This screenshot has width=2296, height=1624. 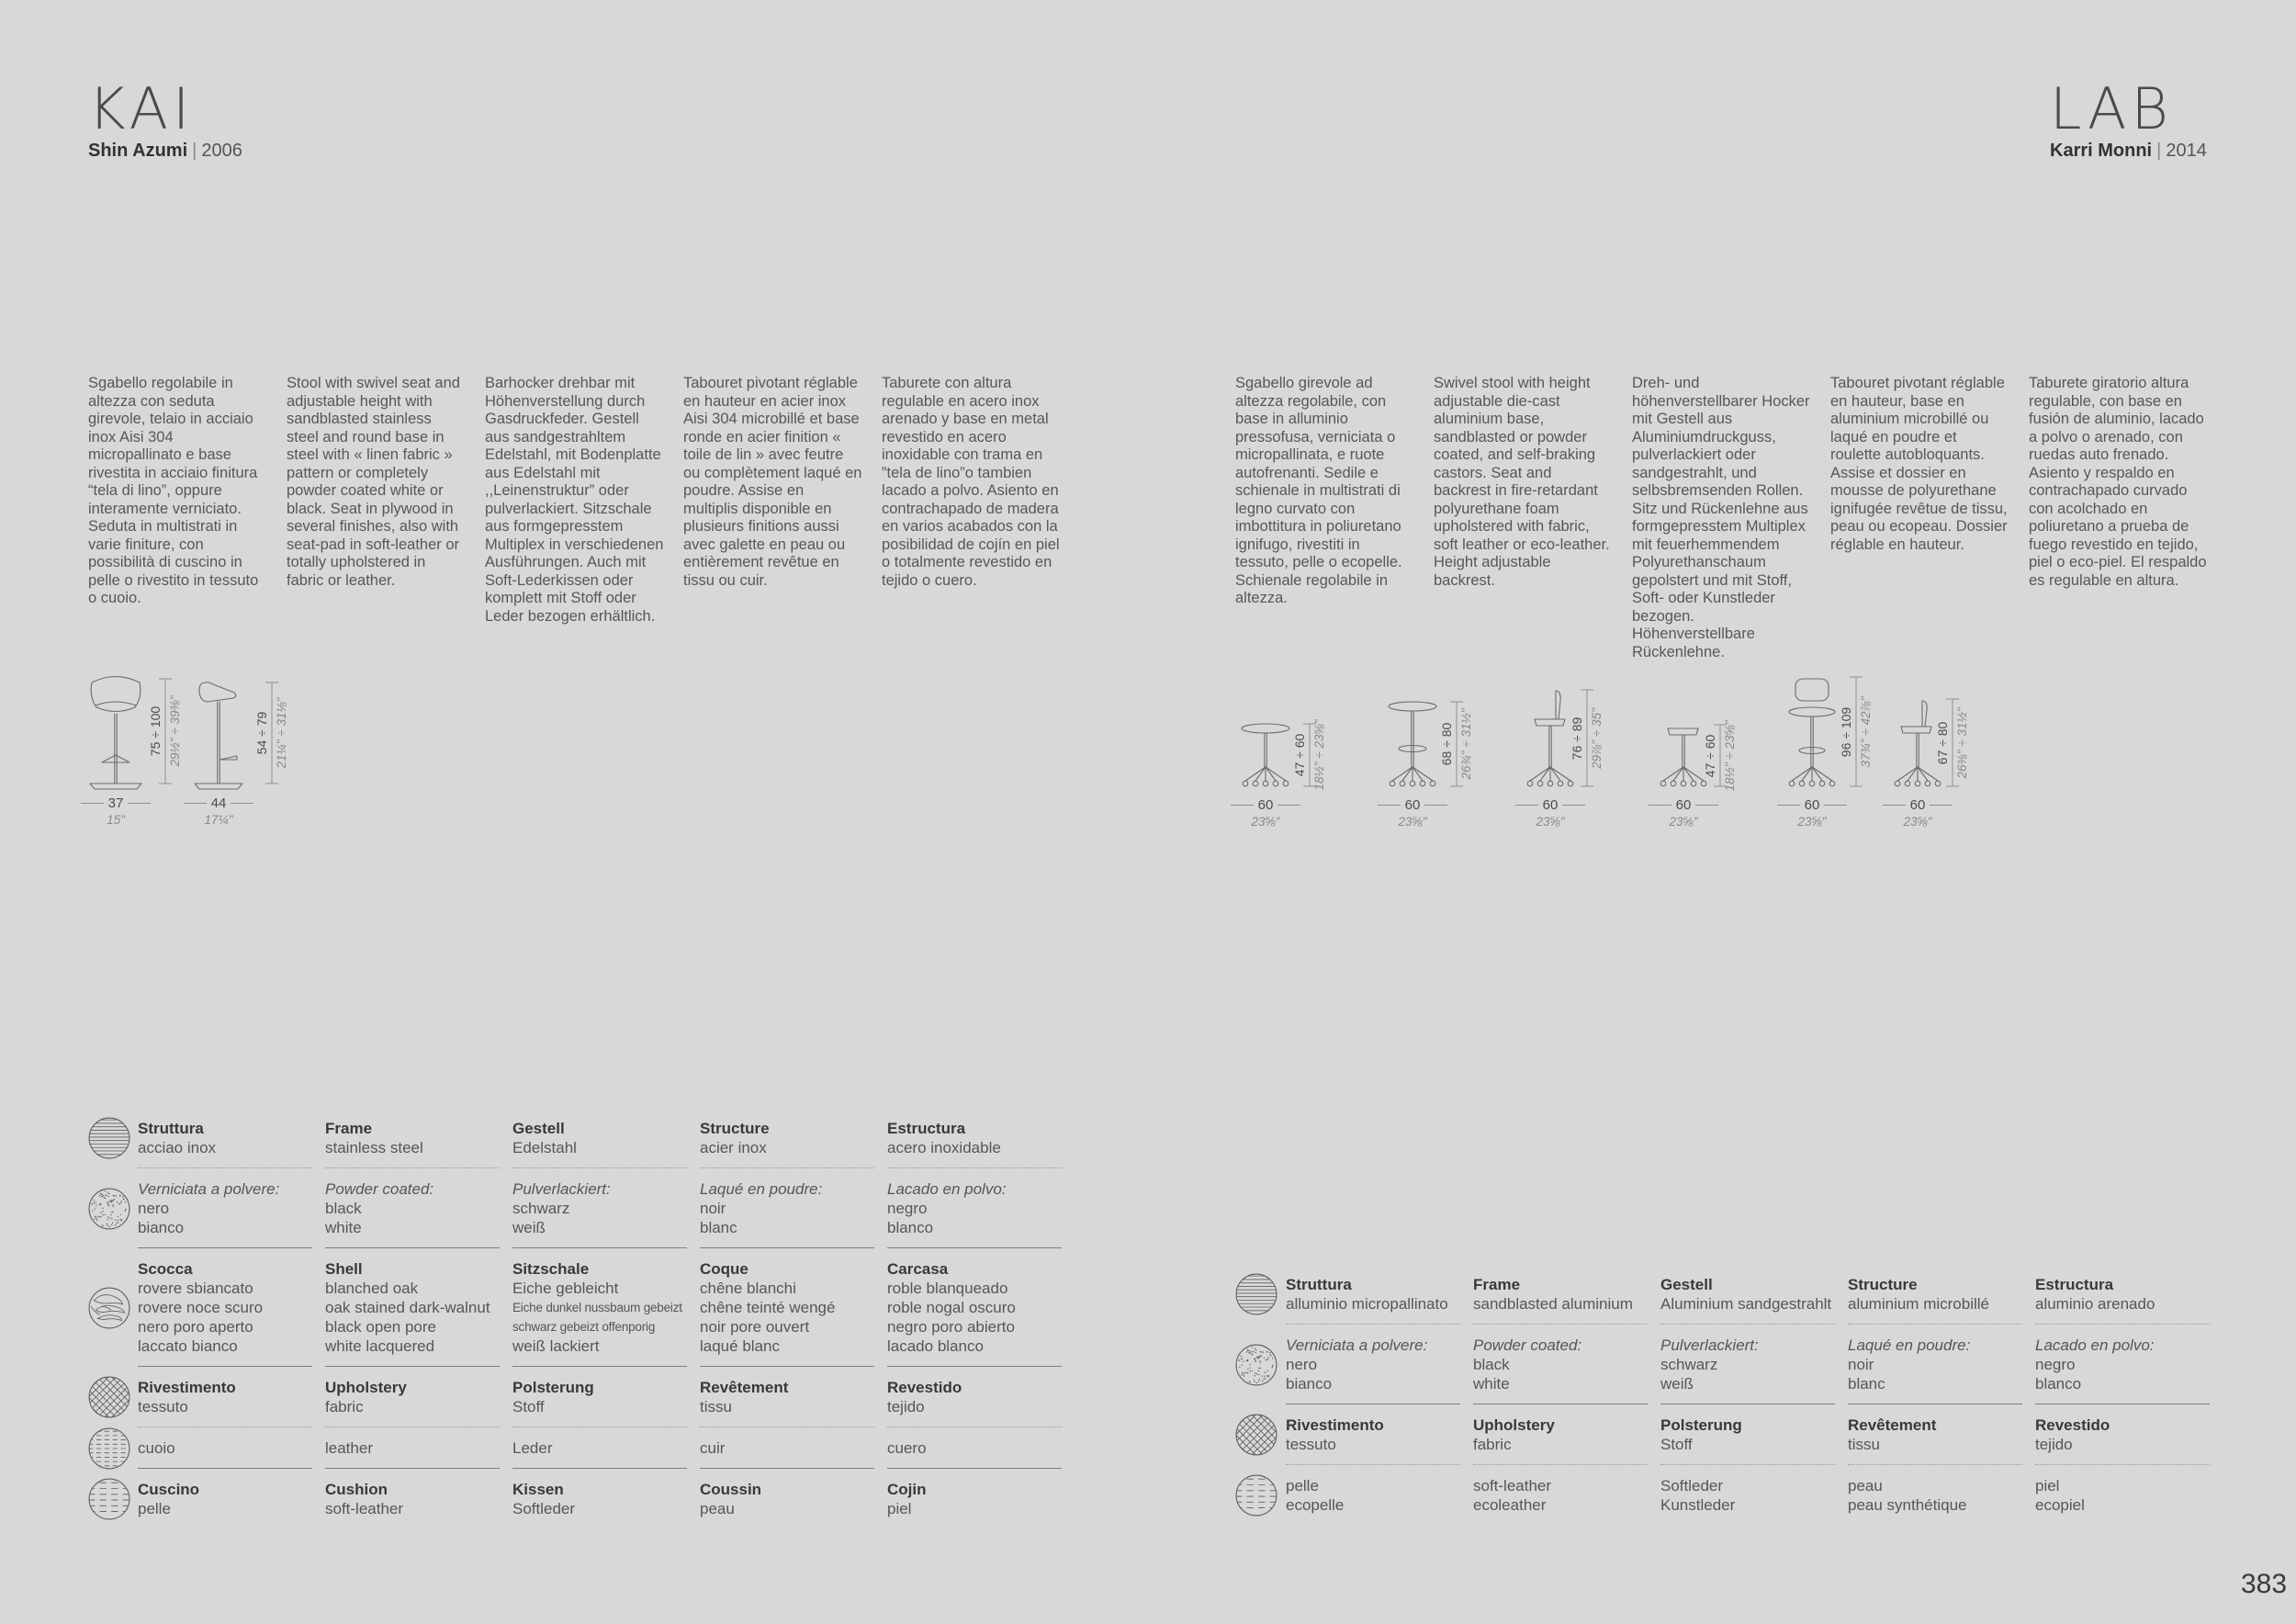 What do you see at coordinates (1492, 1444) in the screenshot?
I see `material-value: fabric` at bounding box center [1492, 1444].